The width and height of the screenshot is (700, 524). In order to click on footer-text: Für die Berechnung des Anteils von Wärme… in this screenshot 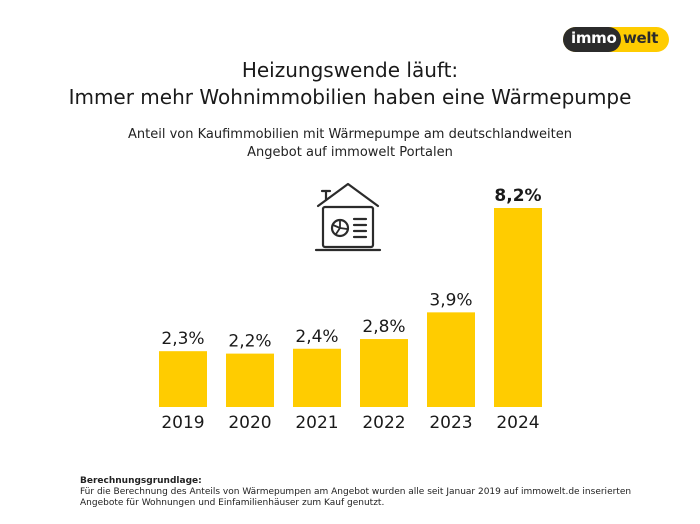, I will do `click(356, 497)`.